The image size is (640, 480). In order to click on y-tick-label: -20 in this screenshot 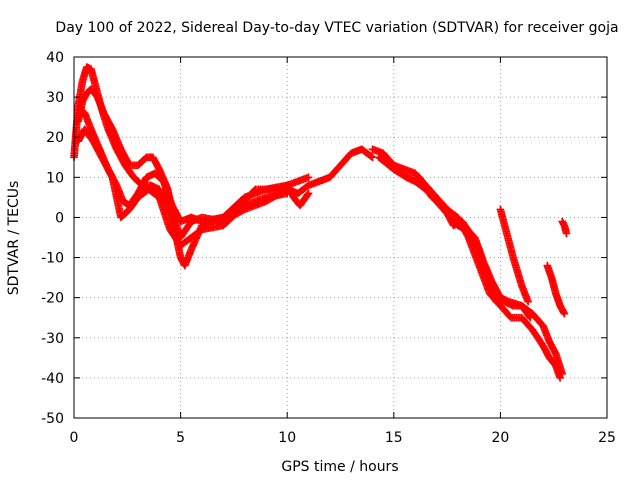, I will do `click(52, 299)`.